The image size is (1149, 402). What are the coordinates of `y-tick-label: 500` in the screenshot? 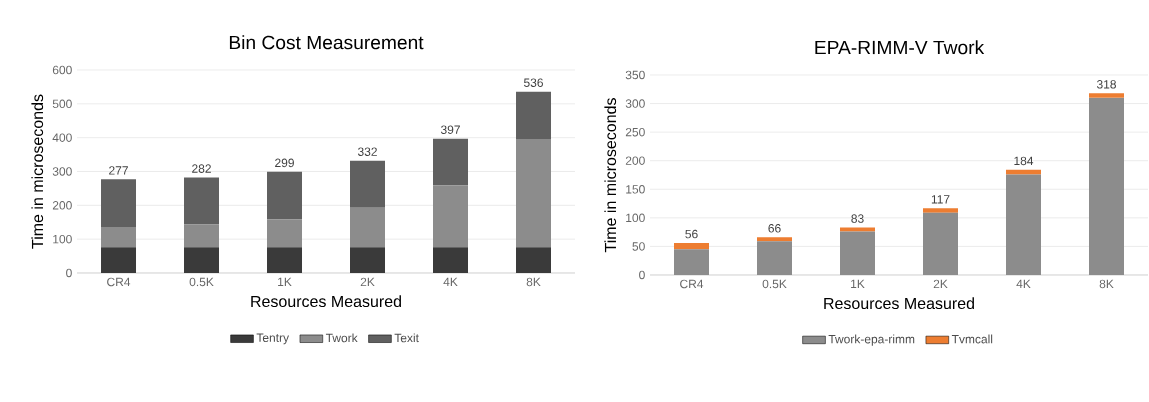 It's located at (62, 104).